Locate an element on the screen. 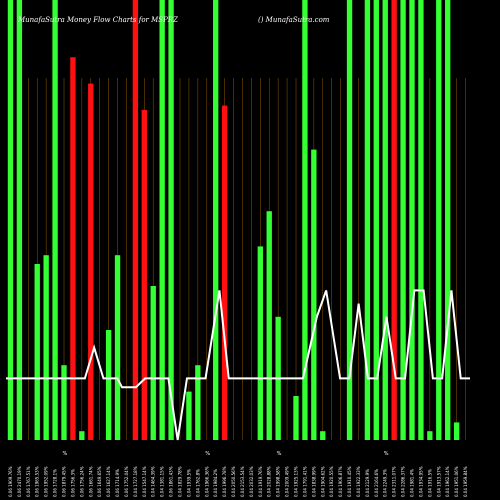  x-tick-label: 0.04 1962.14% is located at coordinates (447, 481).